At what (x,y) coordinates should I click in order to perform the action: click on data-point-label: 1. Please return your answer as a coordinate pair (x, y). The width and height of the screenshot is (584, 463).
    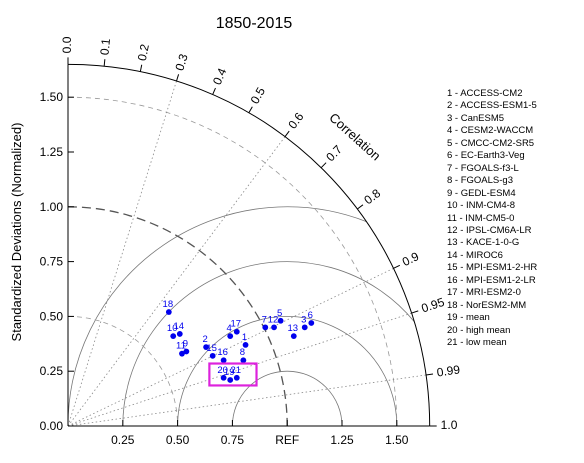
    Looking at the image, I should click on (244, 337).